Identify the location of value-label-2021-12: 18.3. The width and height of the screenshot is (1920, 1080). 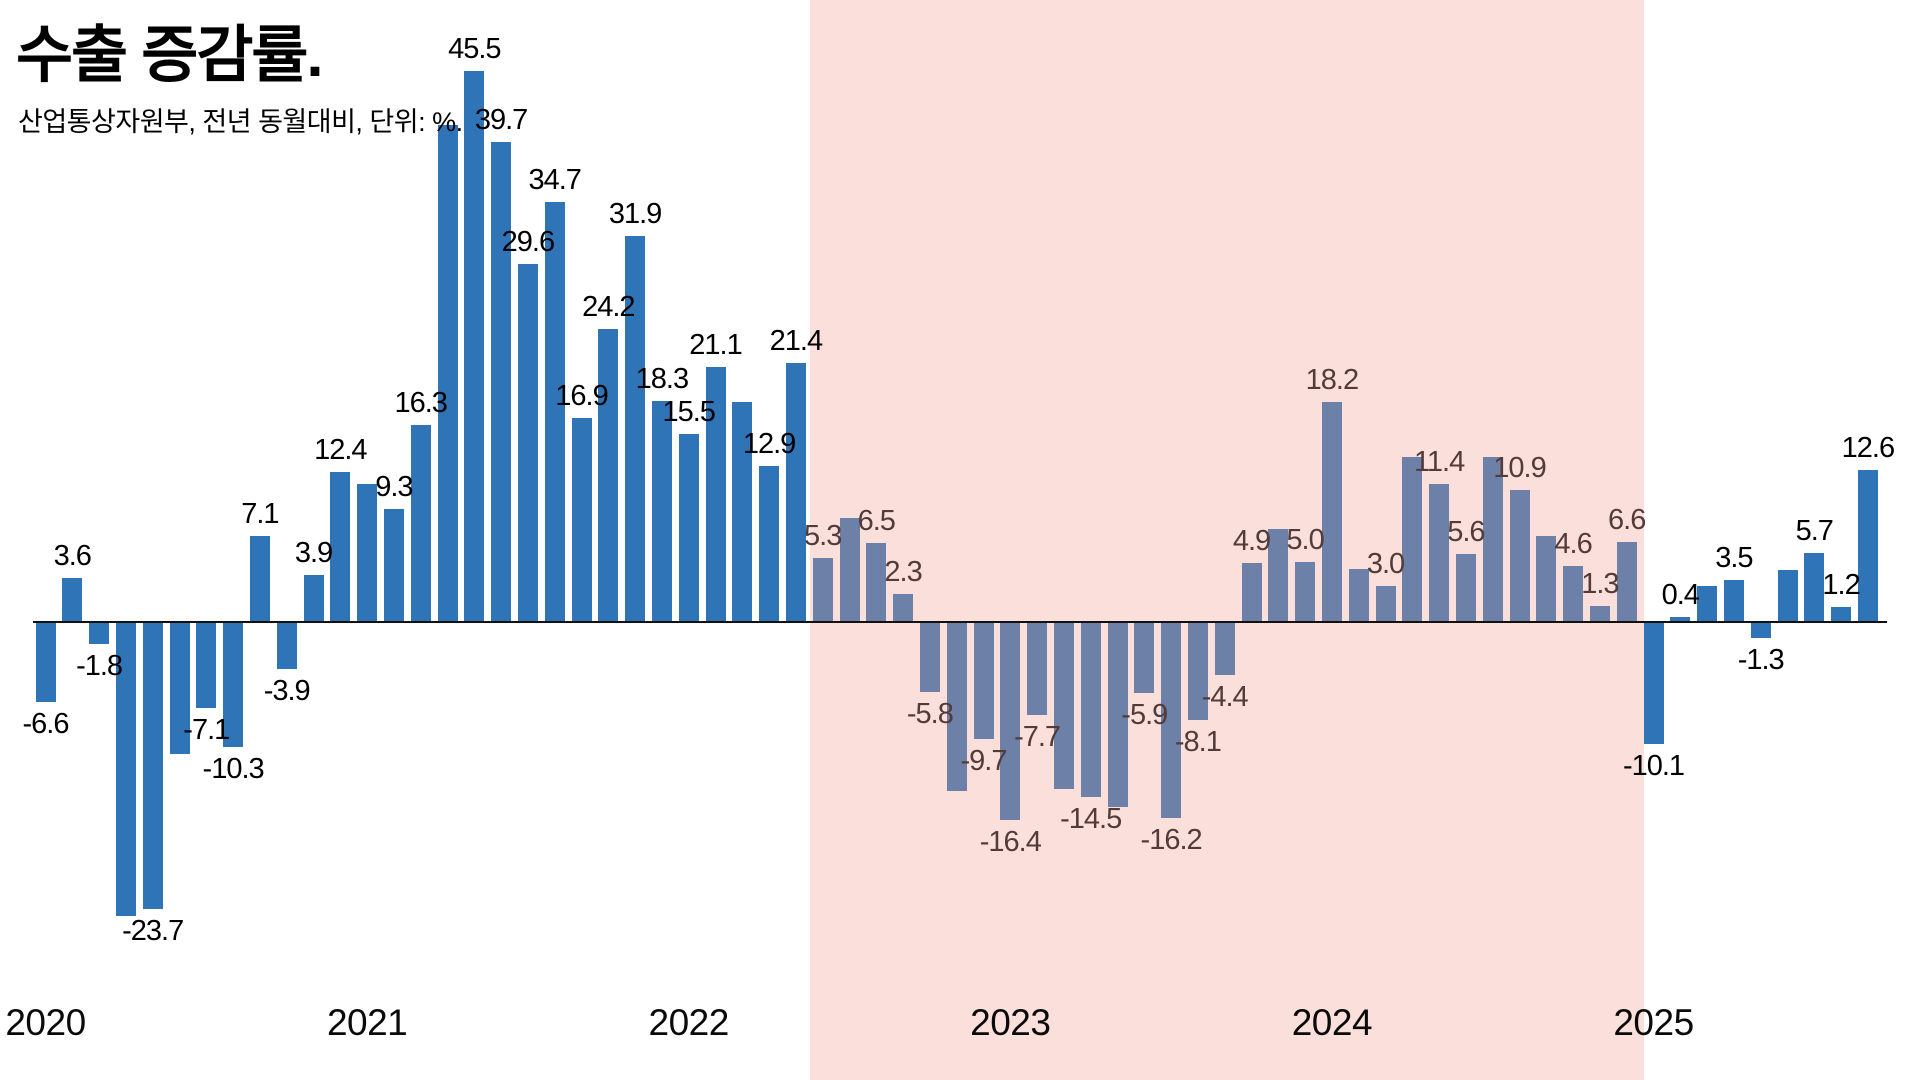
(662, 378).